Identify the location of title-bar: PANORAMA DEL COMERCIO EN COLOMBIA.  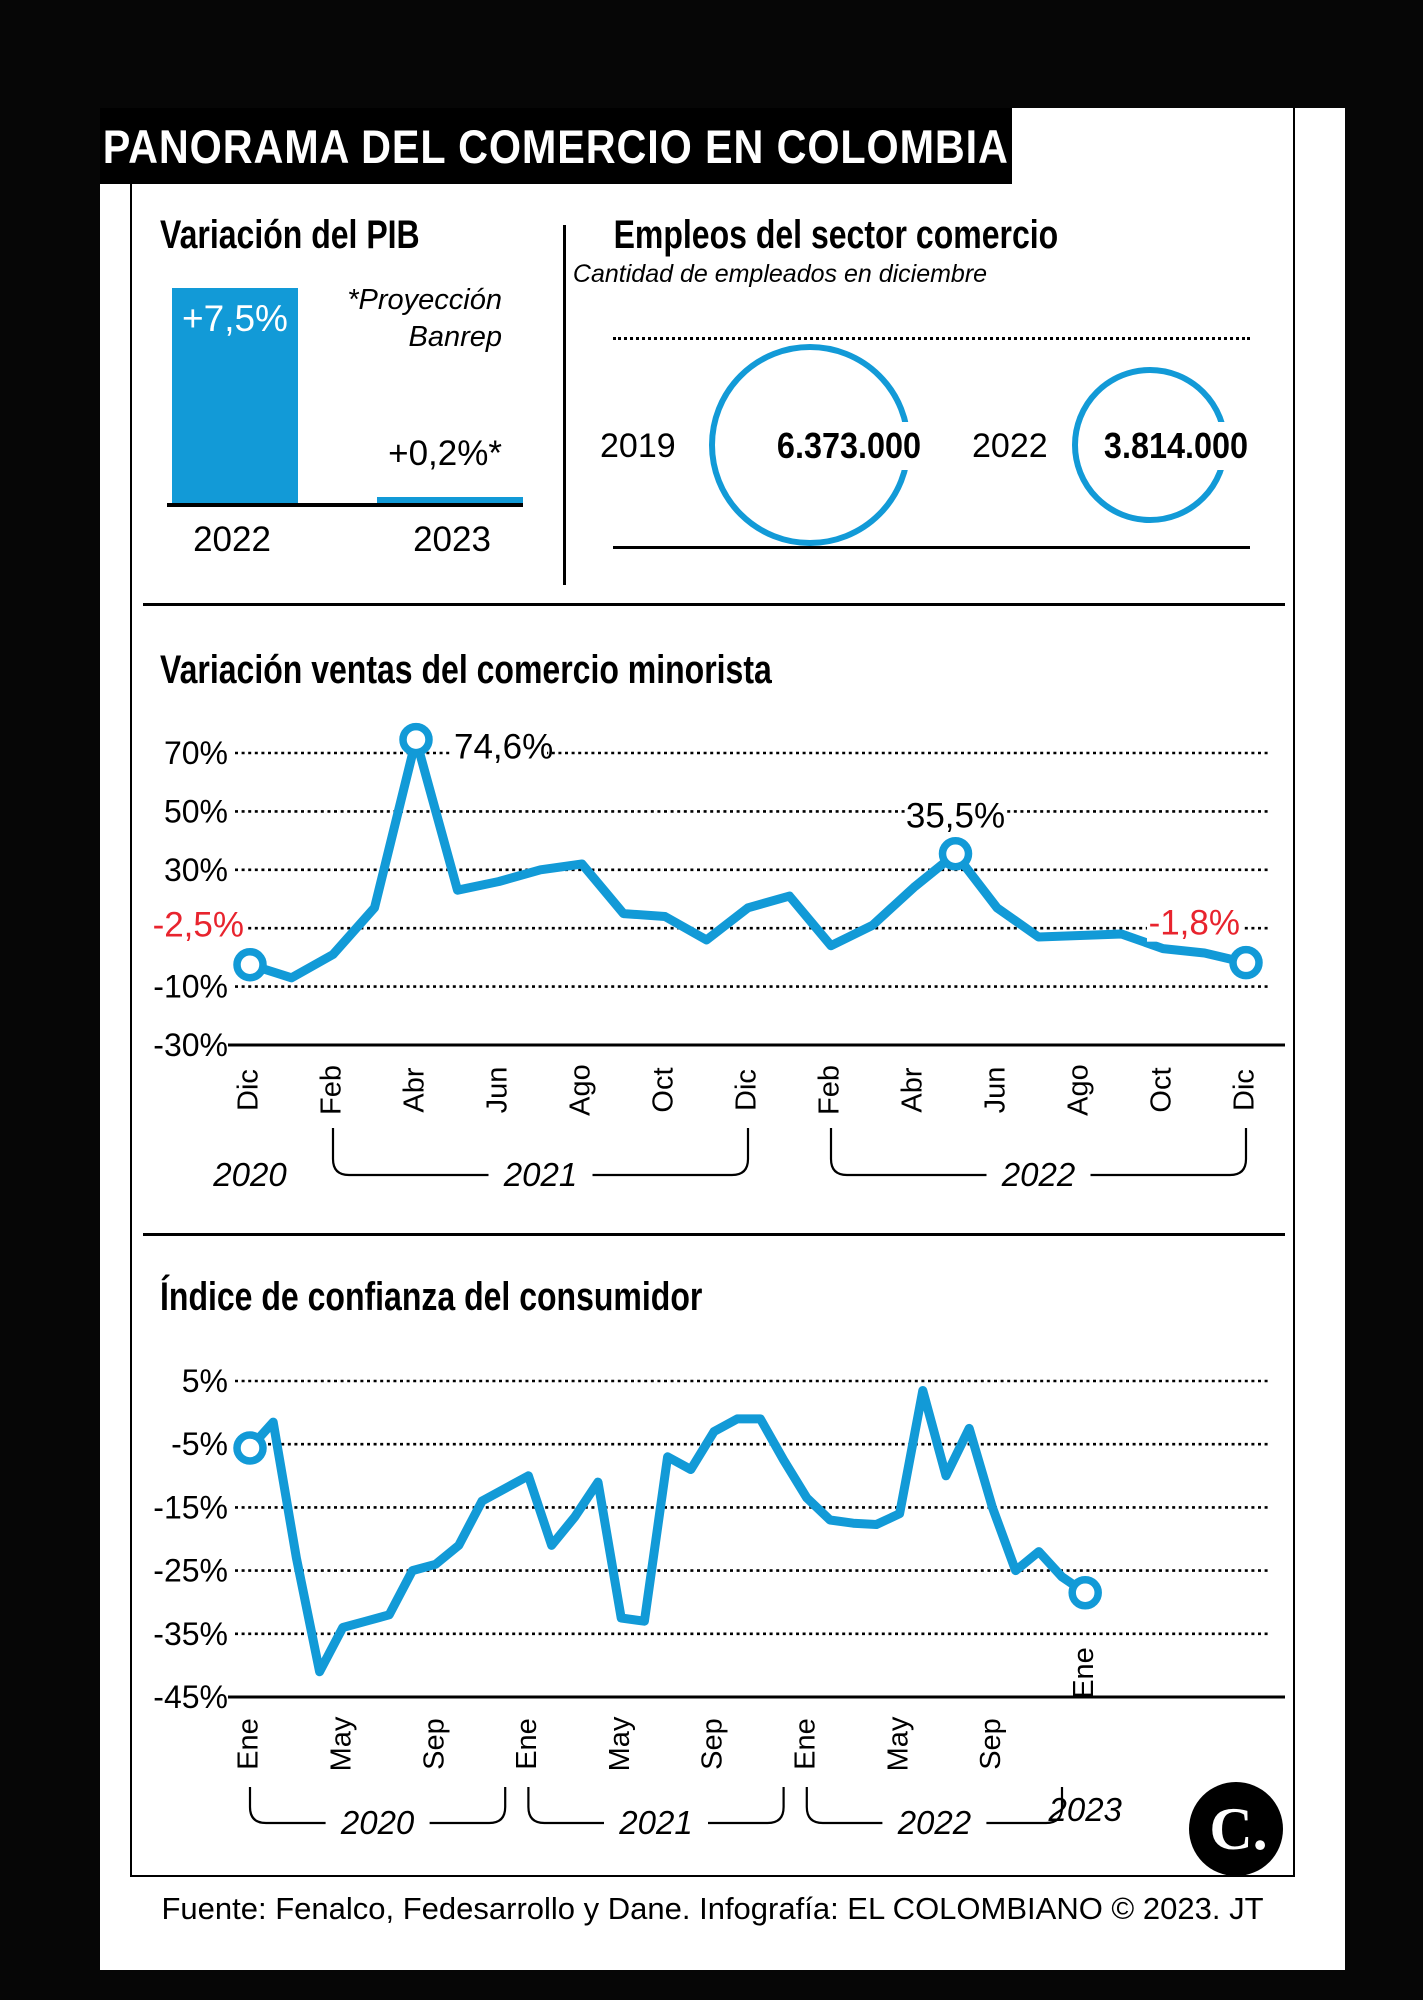
(556, 146).